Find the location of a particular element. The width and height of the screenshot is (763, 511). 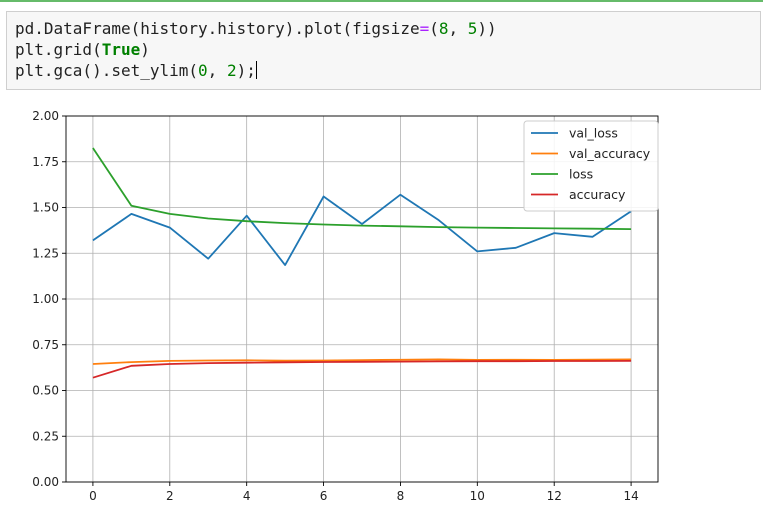

y-tick-label: 1.75 is located at coordinates (45, 162).